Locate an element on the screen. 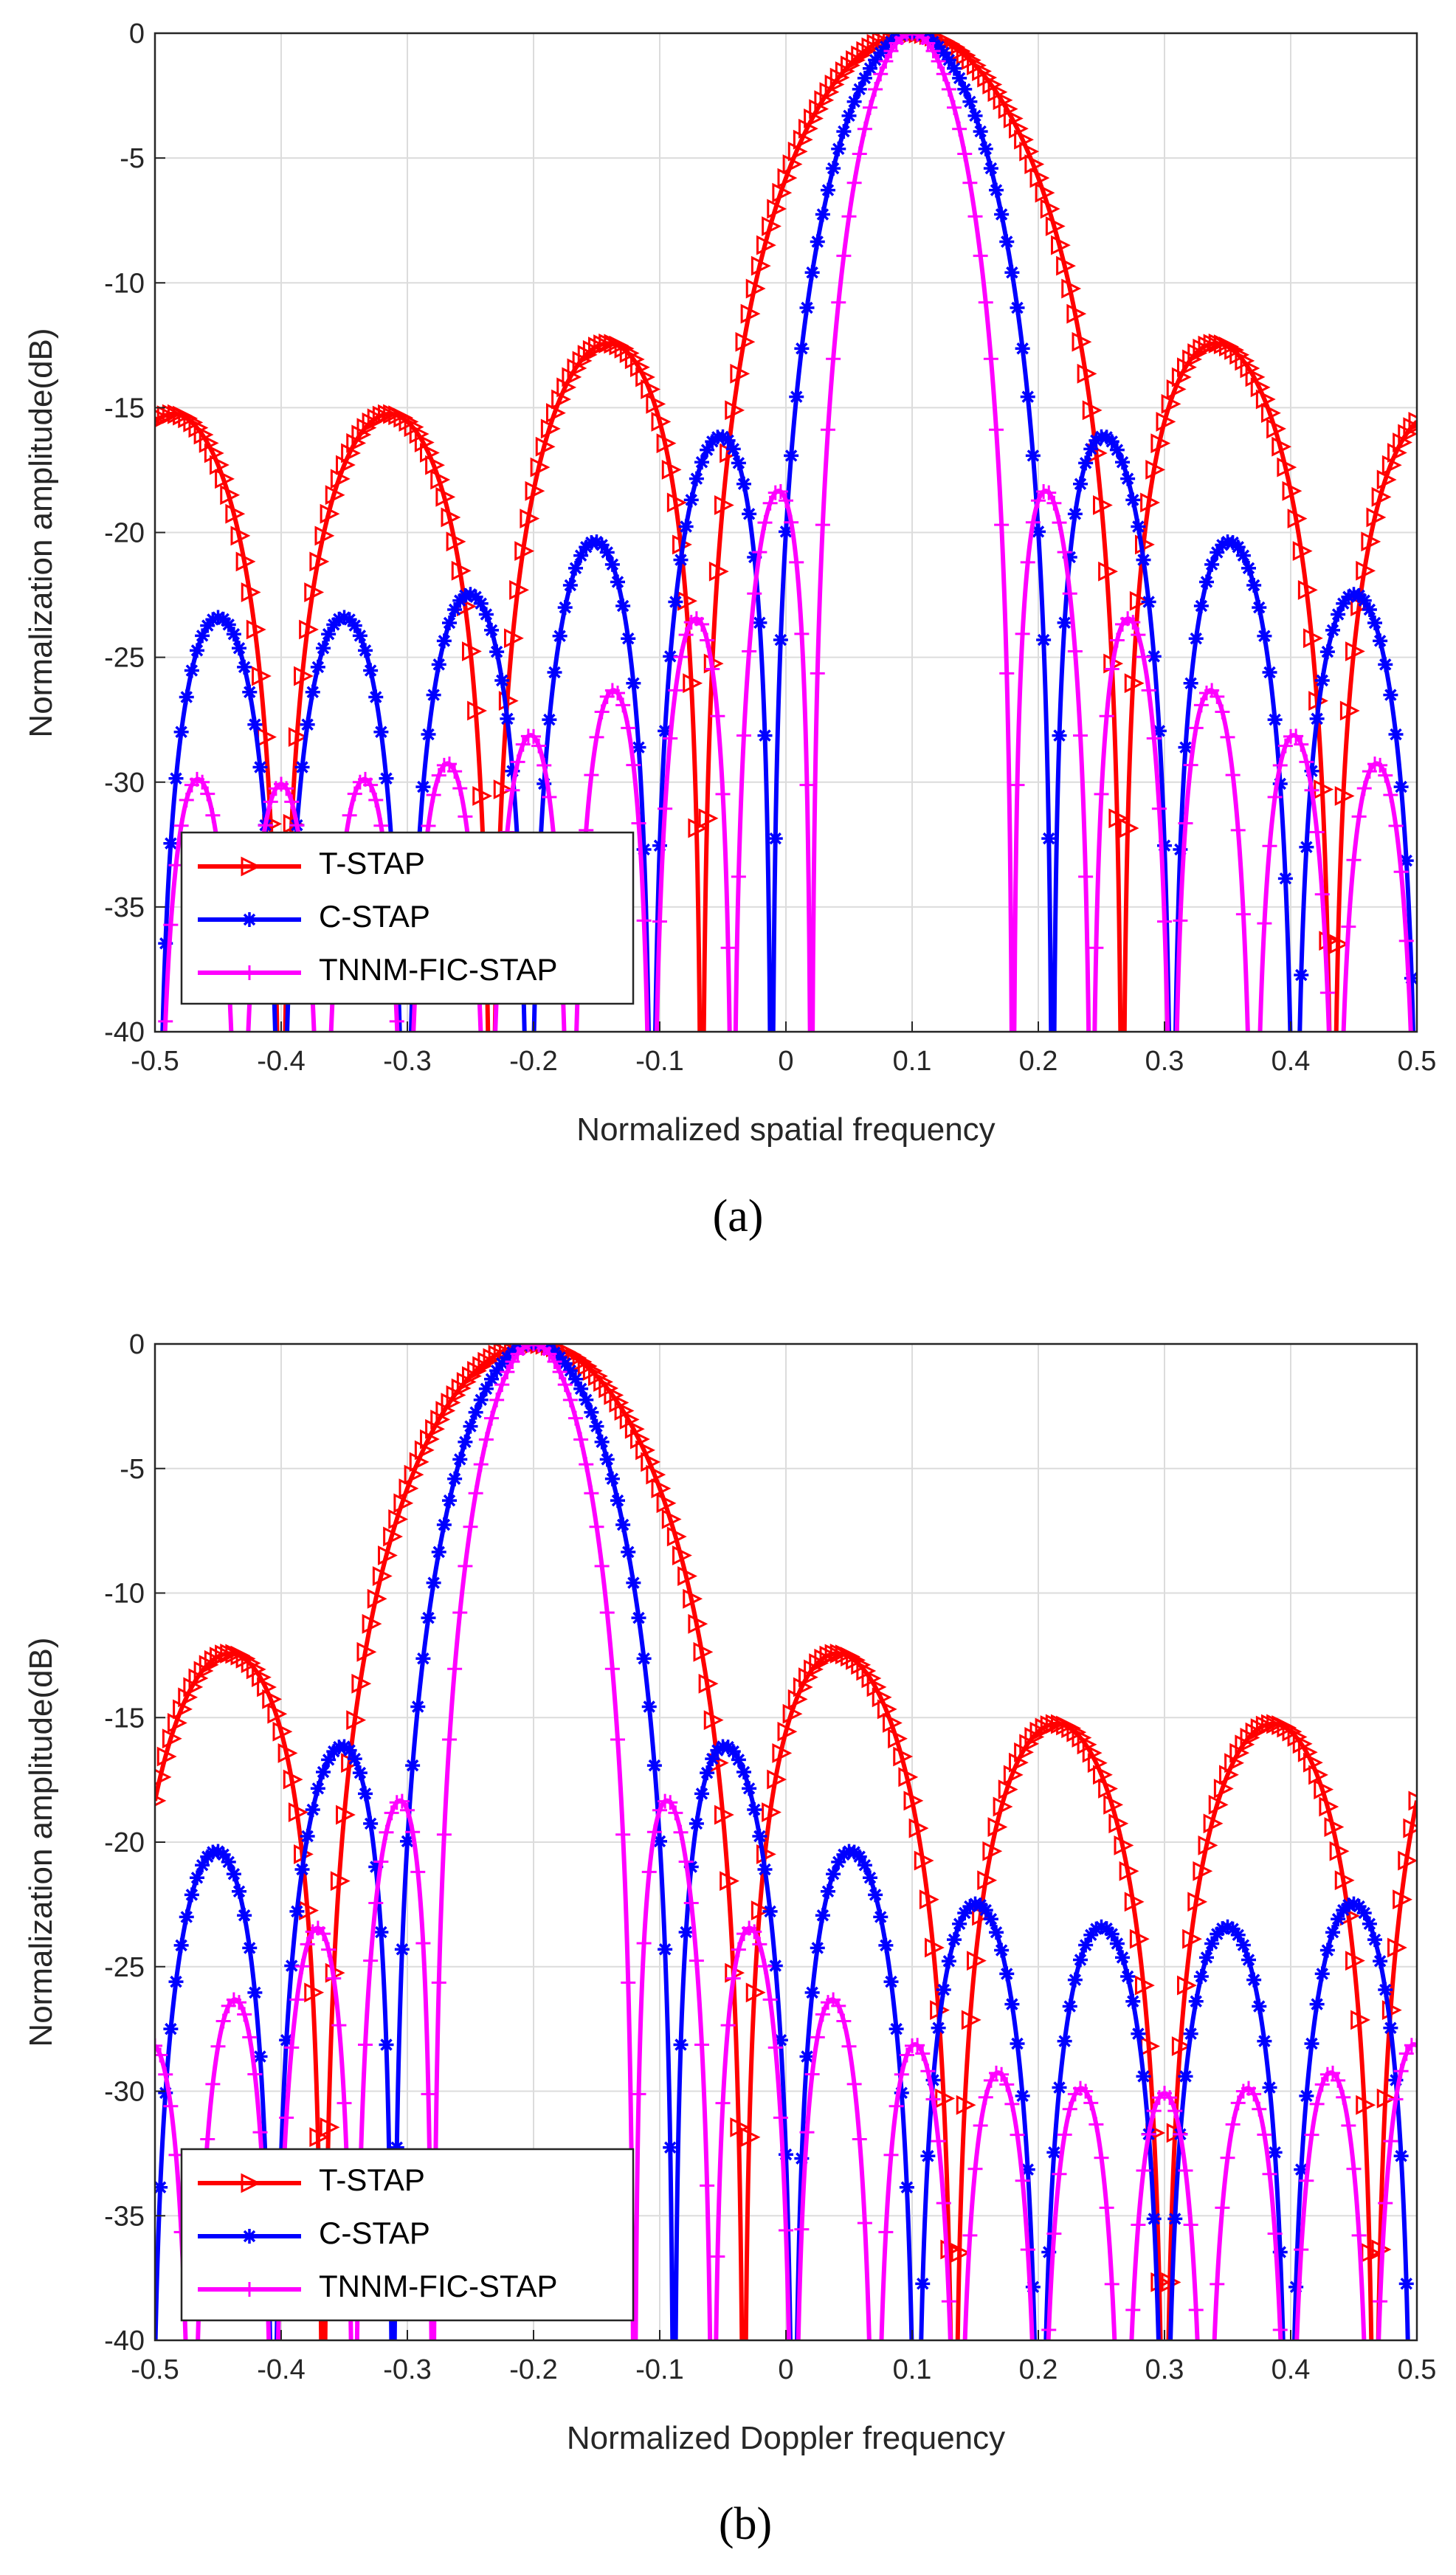 This screenshot has width=1456, height=2575. y-axis-label-b: Normalization amplitude(dB) is located at coordinates (41, 1842).